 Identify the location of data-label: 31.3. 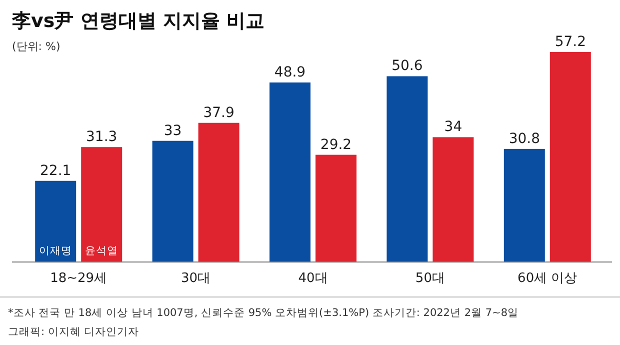
(102, 137).